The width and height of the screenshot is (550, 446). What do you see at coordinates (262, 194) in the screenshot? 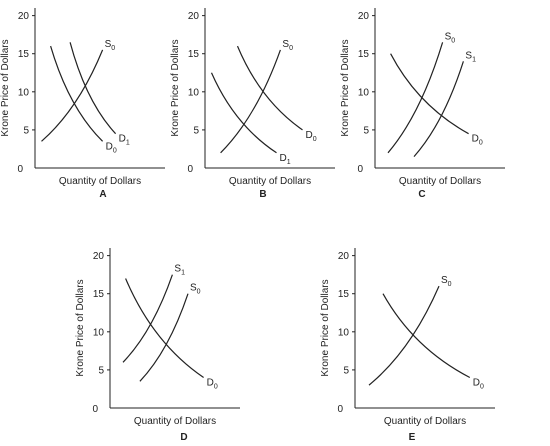
I see `panel-label: B` at bounding box center [262, 194].